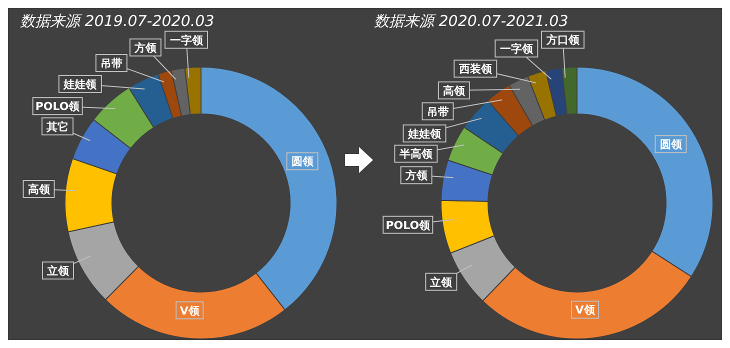  What do you see at coordinates (117, 21) in the screenshot?
I see `chart-title: 数据来源 2019.07-2020.03` at bounding box center [117, 21].